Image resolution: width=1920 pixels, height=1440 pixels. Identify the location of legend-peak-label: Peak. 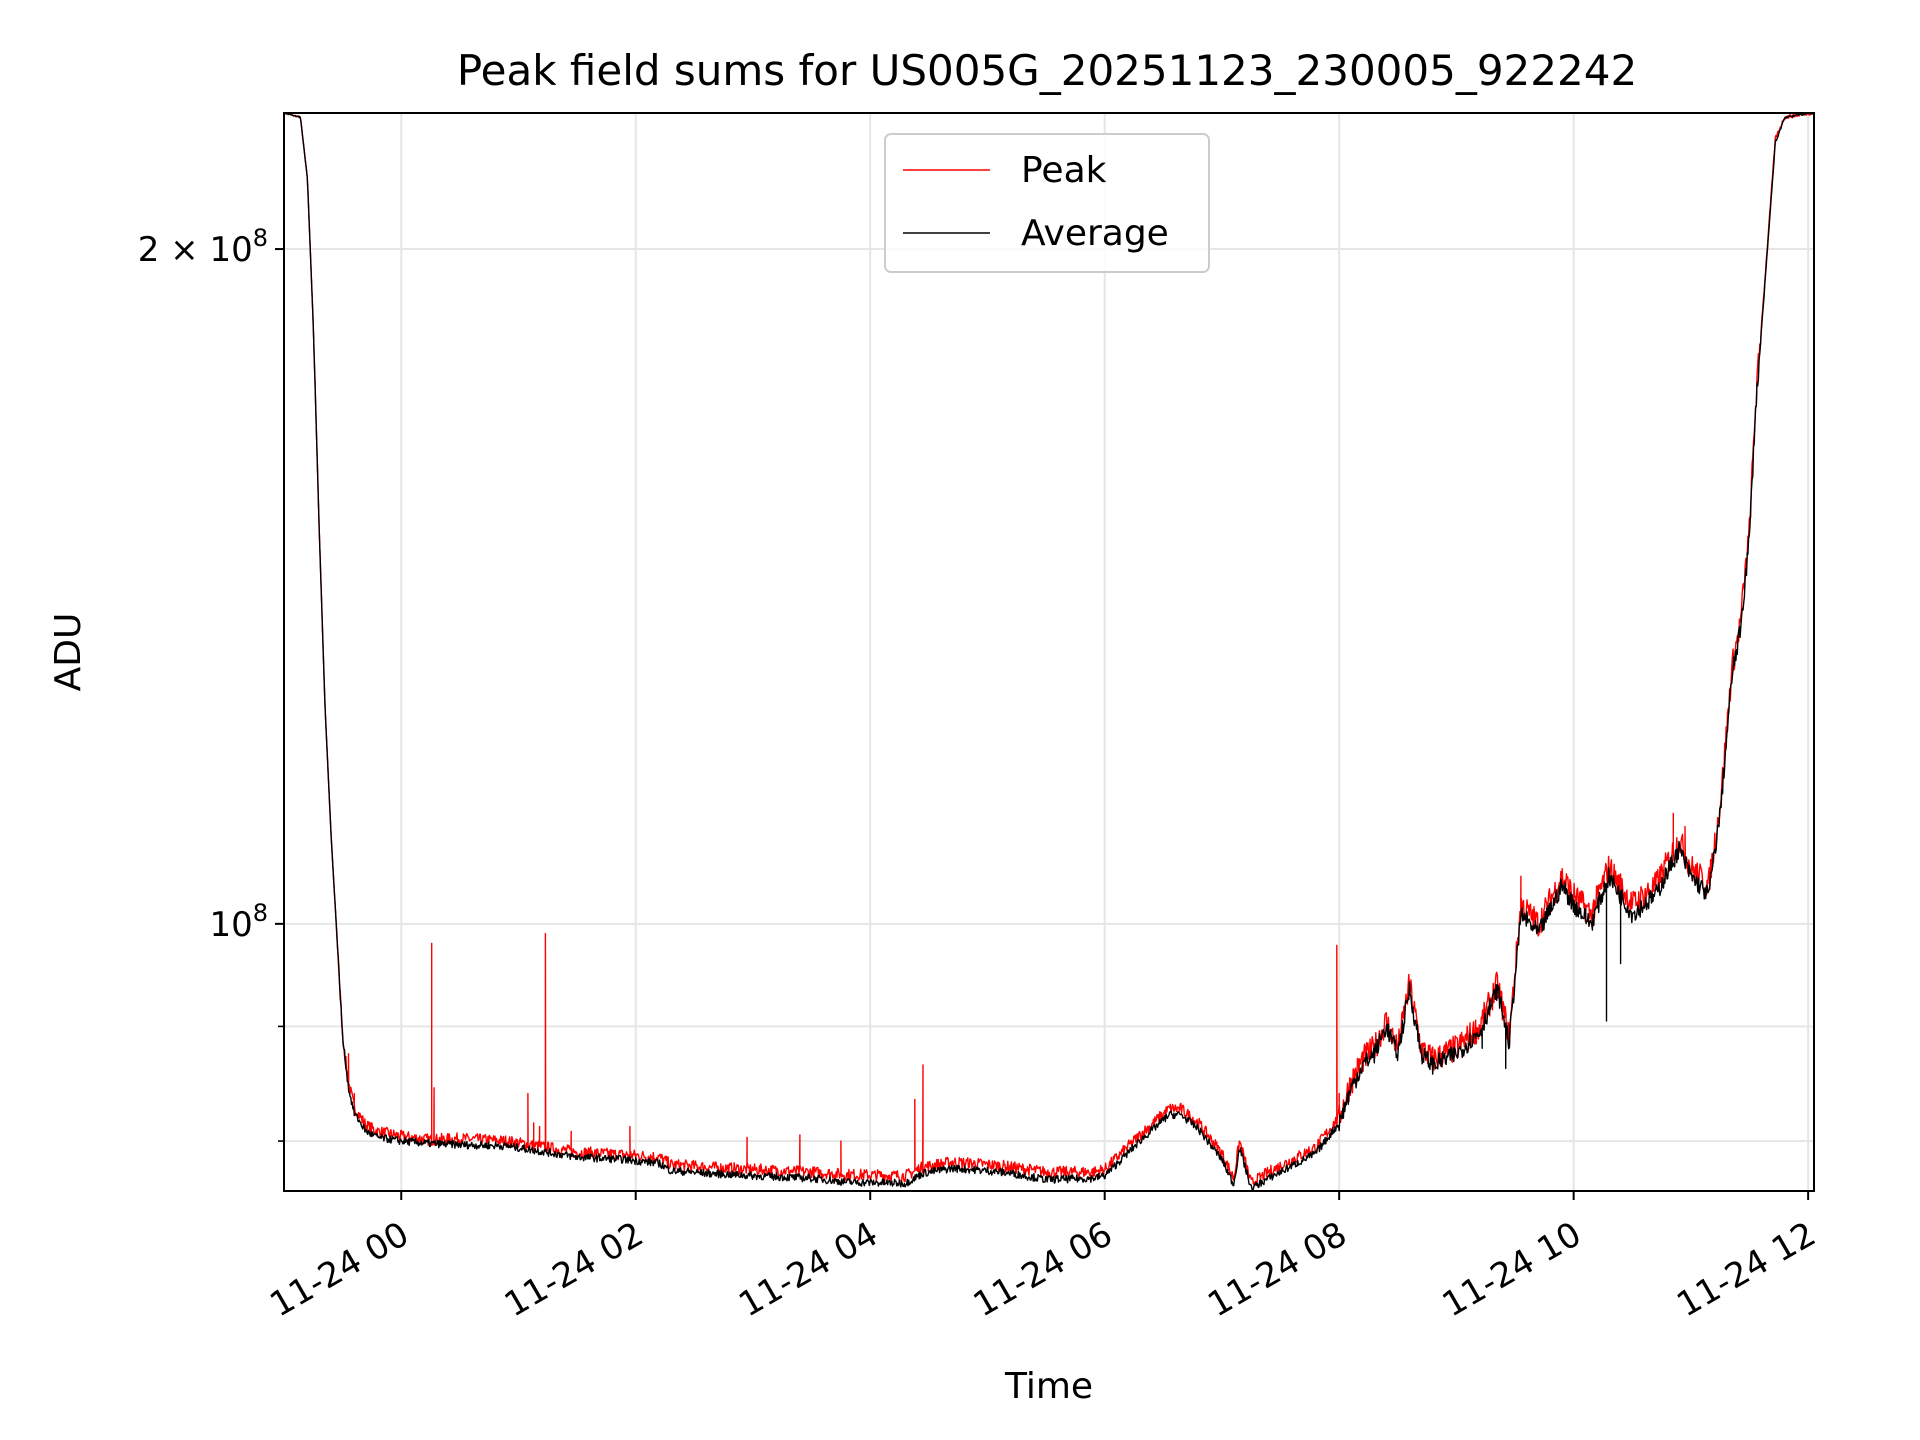
(1064, 170).